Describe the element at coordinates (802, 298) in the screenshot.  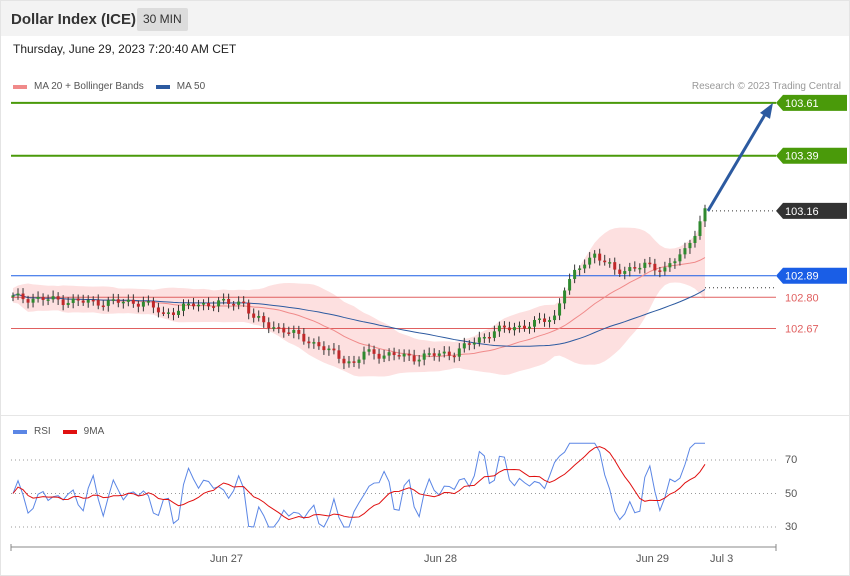
I see `level-label: 102.80` at that location.